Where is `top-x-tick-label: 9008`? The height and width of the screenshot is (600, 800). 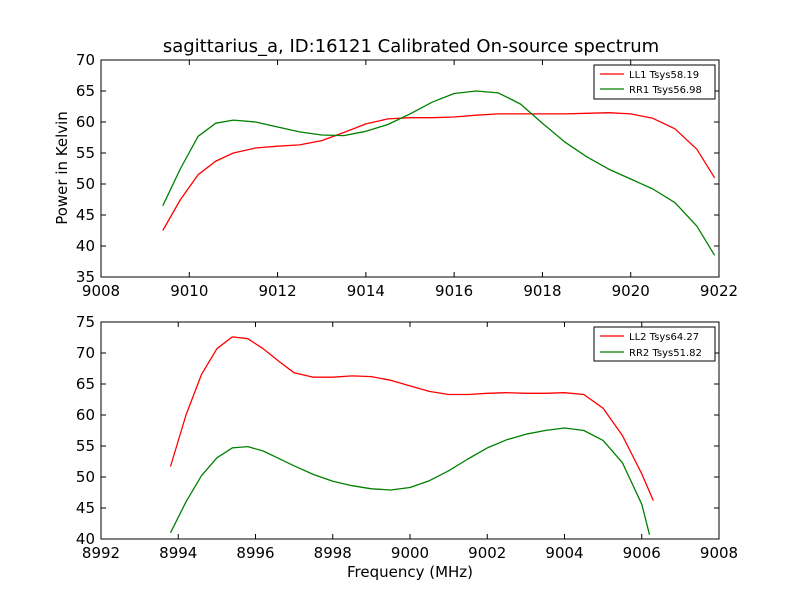
top-x-tick-label: 9008 is located at coordinates (101, 291).